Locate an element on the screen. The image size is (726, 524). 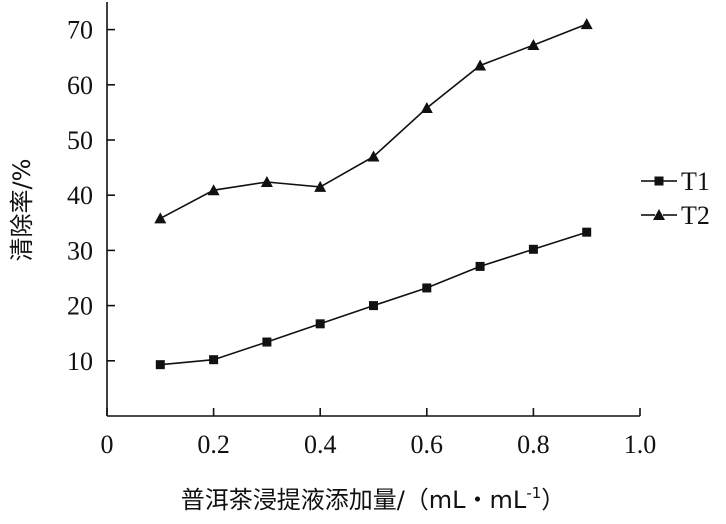
x-tick-label: 0.2 is located at coordinates (213, 444).